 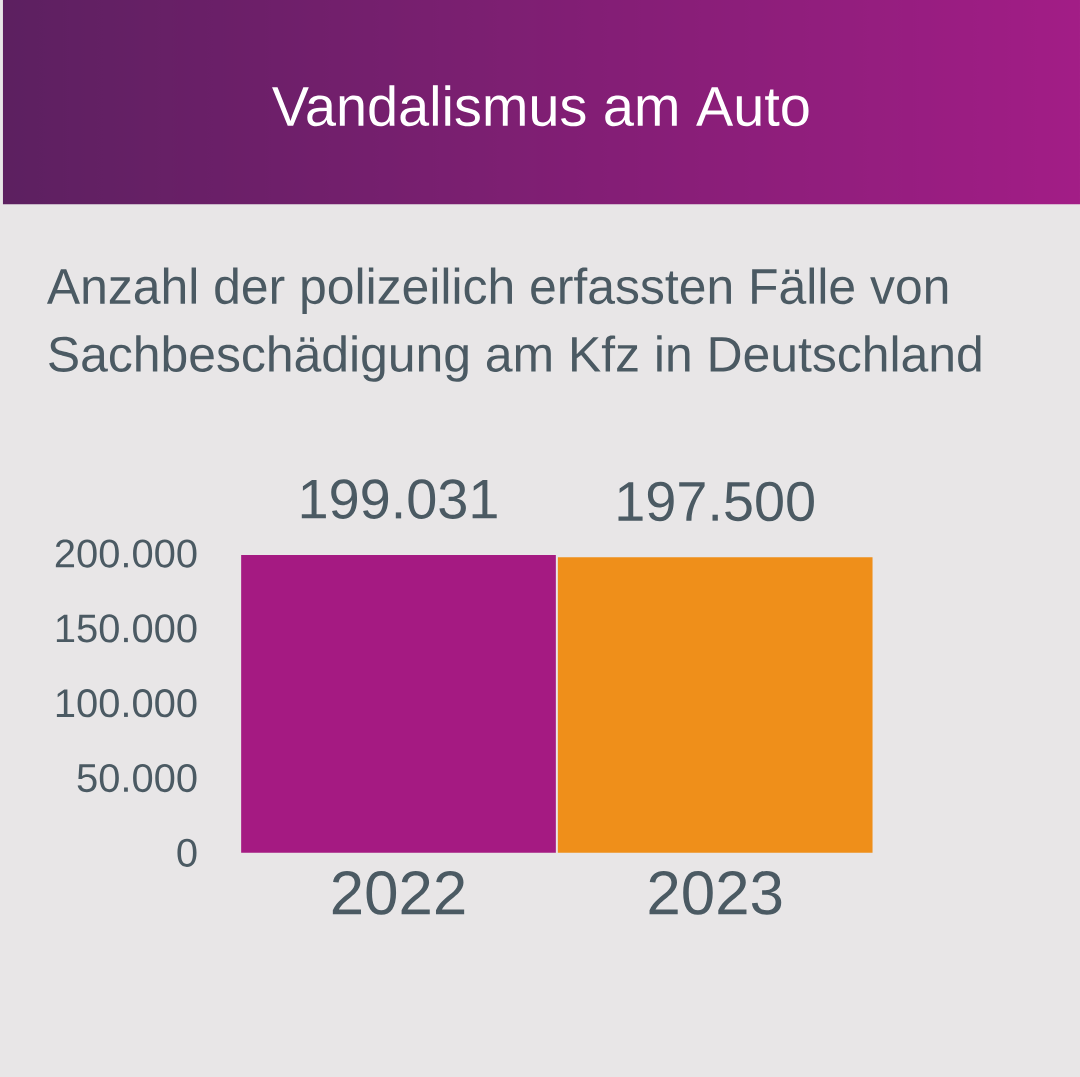 What do you see at coordinates (716, 501) in the screenshot?
I see `data-label: 197.500` at bounding box center [716, 501].